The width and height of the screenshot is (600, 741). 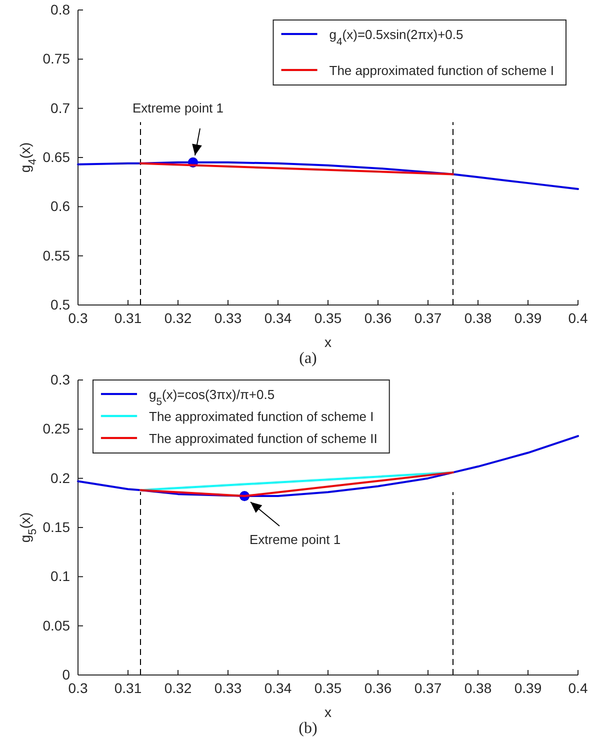 What do you see at coordinates (60, 9) in the screenshot?
I see `y-tick-label: 0.8` at bounding box center [60, 9].